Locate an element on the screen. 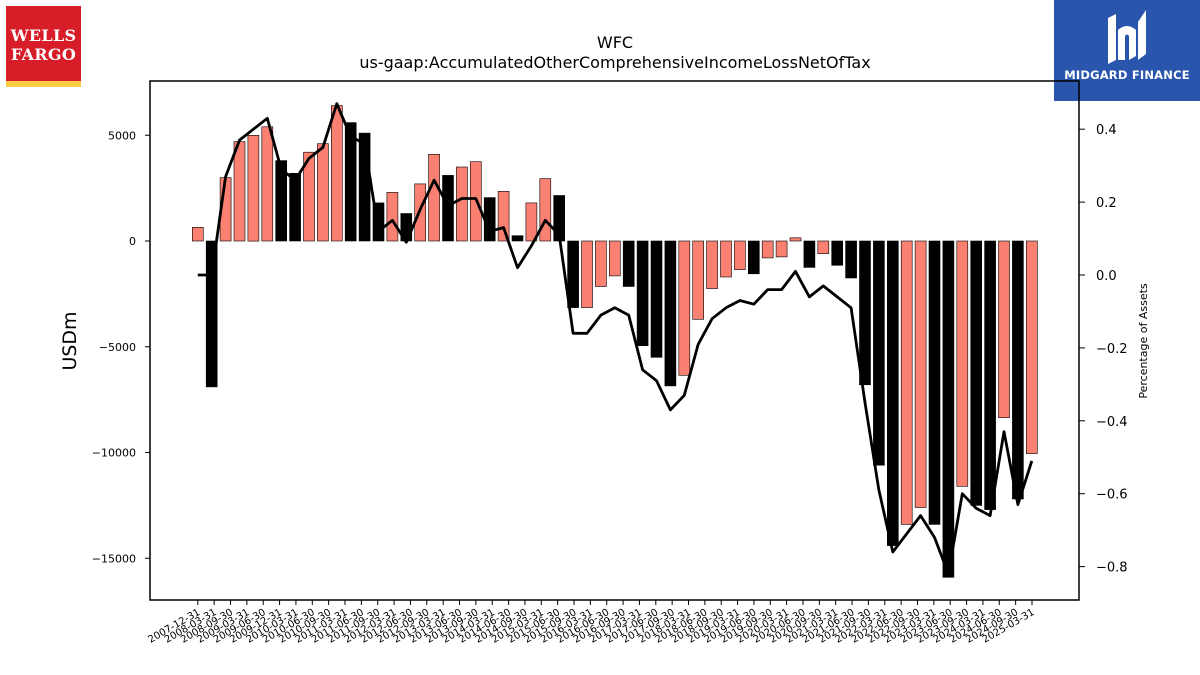 The height and width of the screenshot is (675, 1200). midgard-finance-logo: MIDGARD FINANCE is located at coordinates (1127, 50).